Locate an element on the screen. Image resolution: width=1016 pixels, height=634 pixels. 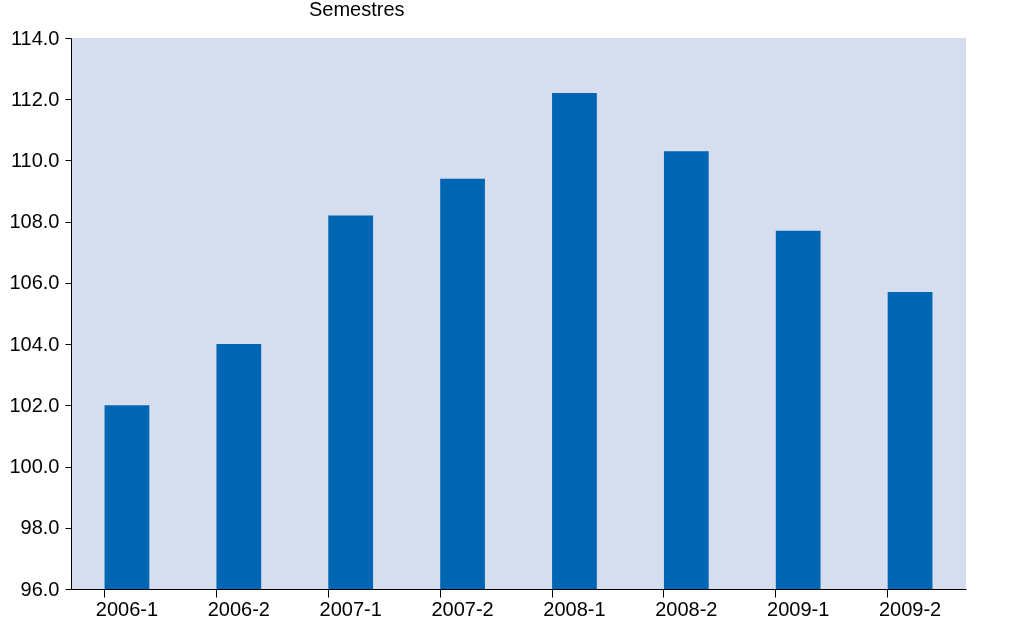
y-tick-label: 104.0 is located at coordinates (34, 343).